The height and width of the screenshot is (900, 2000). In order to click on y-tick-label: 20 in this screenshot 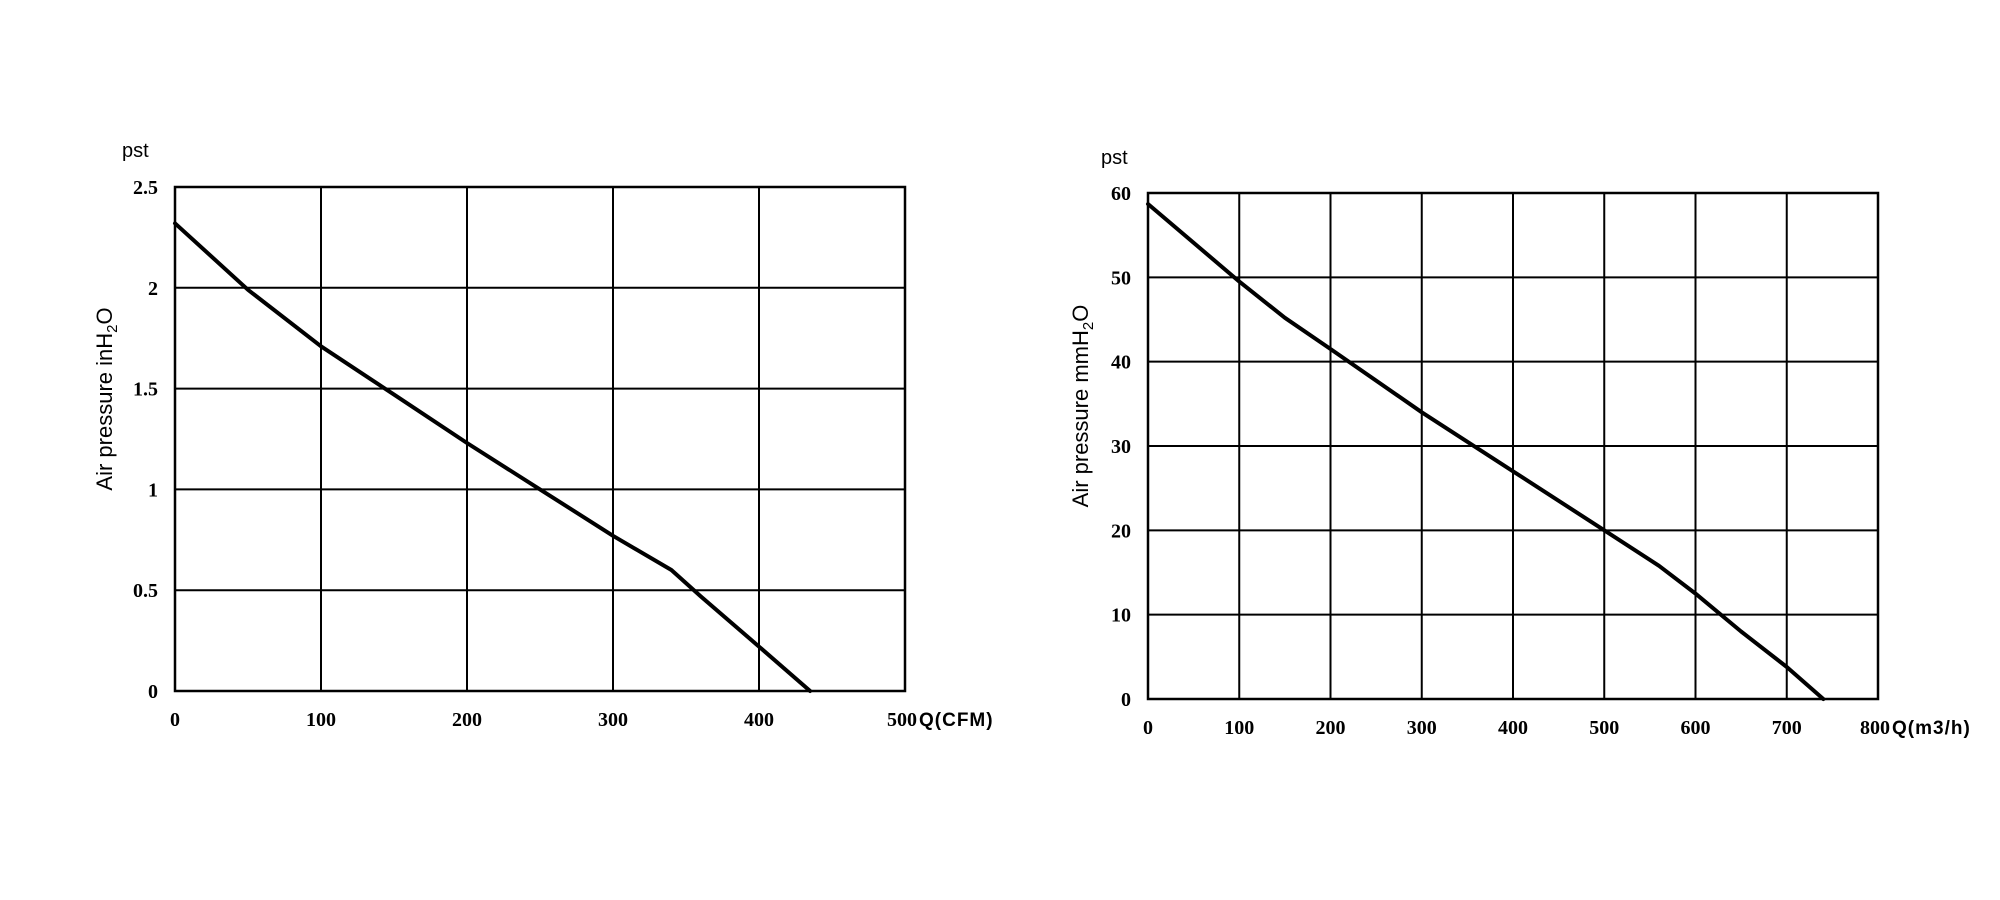, I will do `click(1121, 531)`.